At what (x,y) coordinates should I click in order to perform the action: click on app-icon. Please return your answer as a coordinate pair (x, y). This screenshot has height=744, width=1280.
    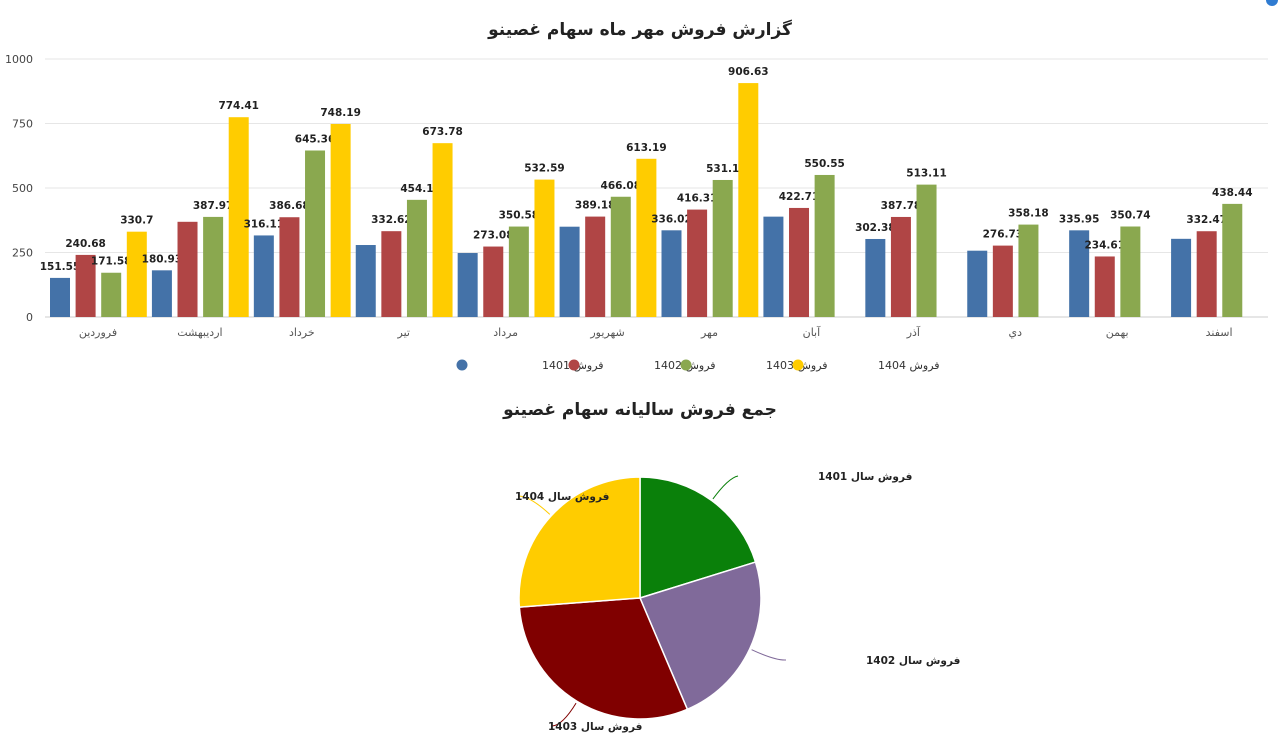
    Looking at the image, I should click on (1272, 3).